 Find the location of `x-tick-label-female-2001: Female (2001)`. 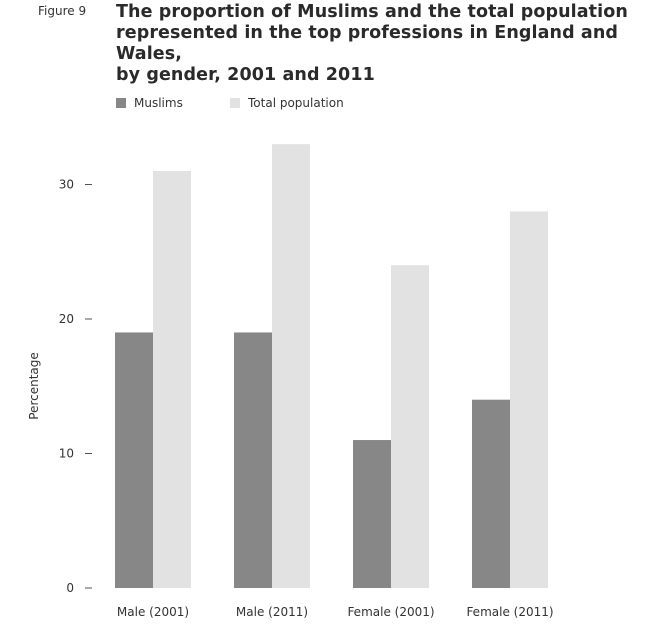

x-tick-label-female-2001: Female (2001) is located at coordinates (390, 612).